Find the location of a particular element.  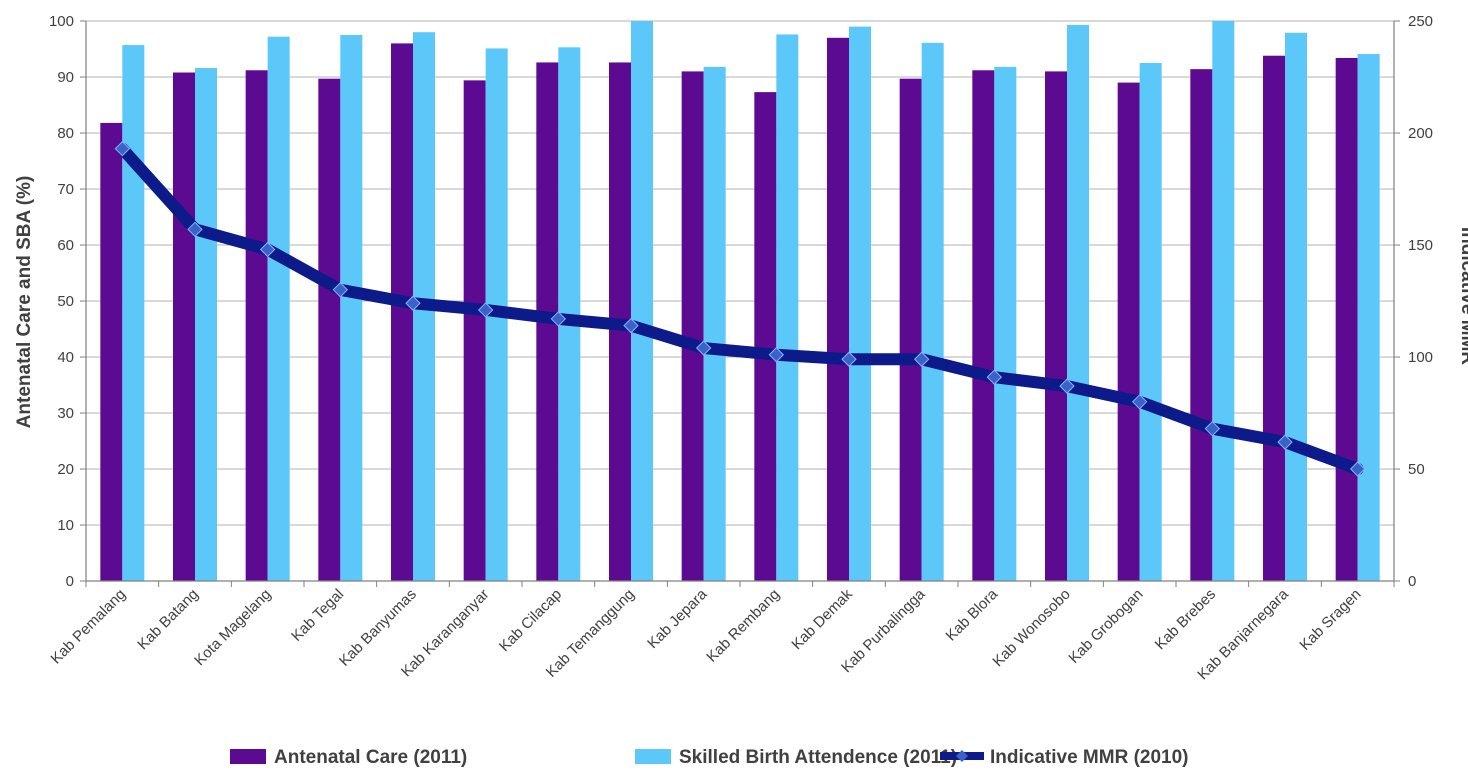

category-label: Kab Brebes is located at coordinates (1185, 619).